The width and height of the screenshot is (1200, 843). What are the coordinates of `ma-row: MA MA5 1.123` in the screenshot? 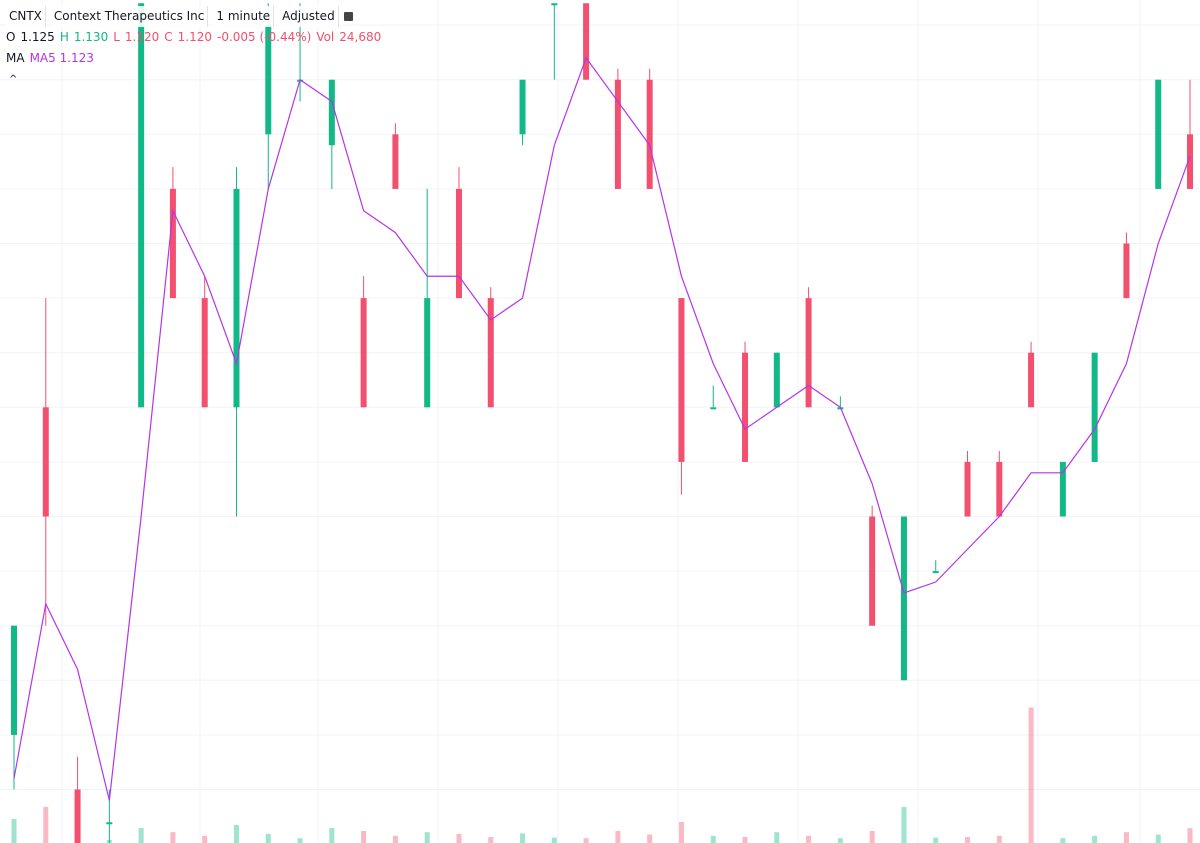 It's located at (193, 58).